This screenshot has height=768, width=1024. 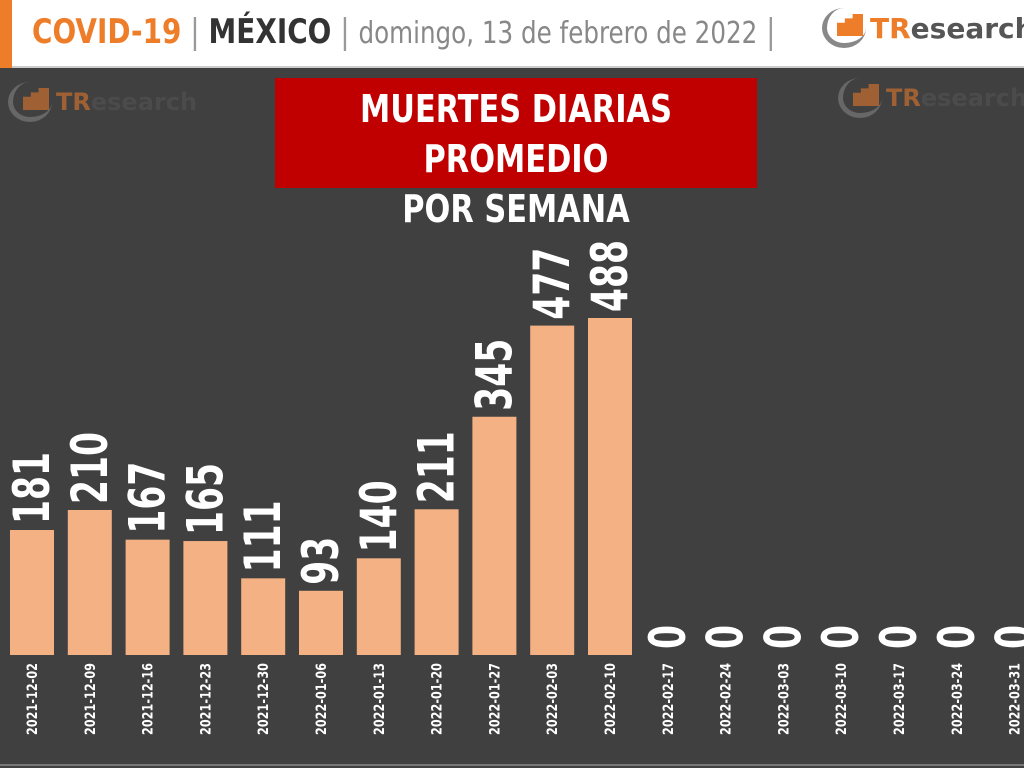 What do you see at coordinates (206, 699) in the screenshot?
I see `x-tick-label: 2021-12-23` at bounding box center [206, 699].